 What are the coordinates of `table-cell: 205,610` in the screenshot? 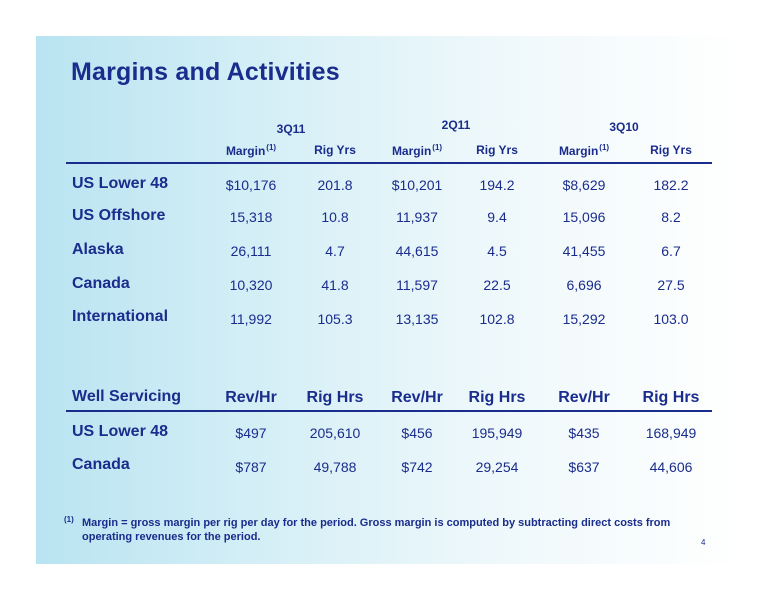 It's located at (335, 433).